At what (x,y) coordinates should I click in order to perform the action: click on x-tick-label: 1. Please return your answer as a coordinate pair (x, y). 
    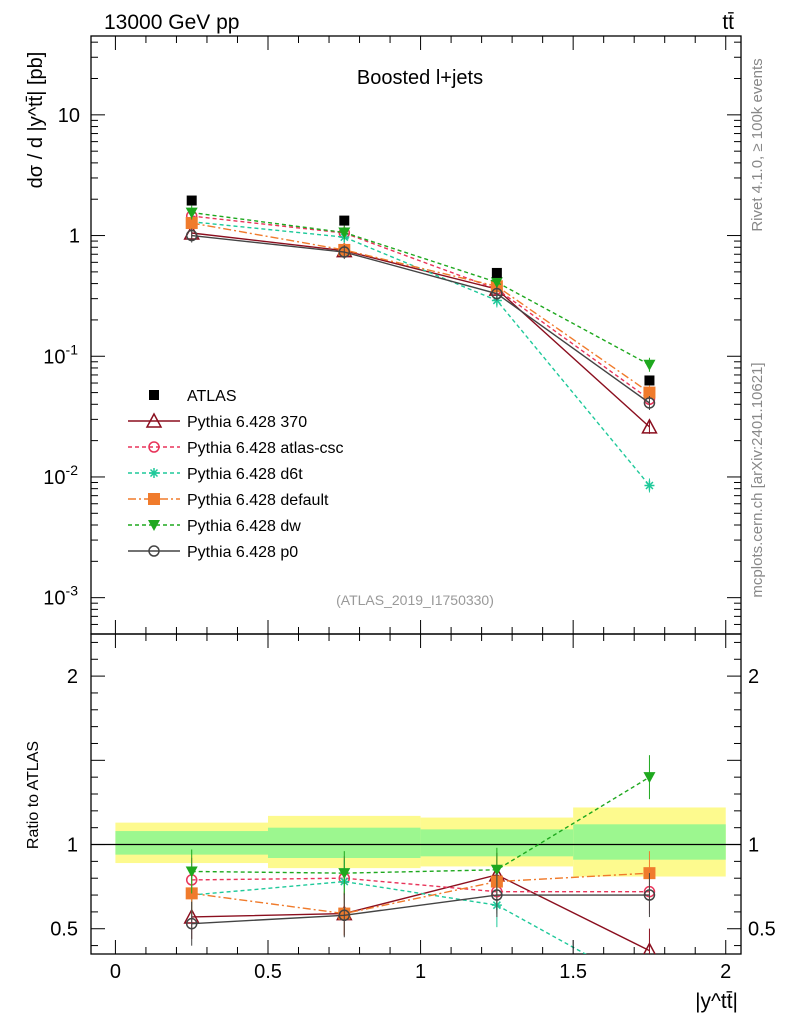
    Looking at the image, I should click on (420, 972).